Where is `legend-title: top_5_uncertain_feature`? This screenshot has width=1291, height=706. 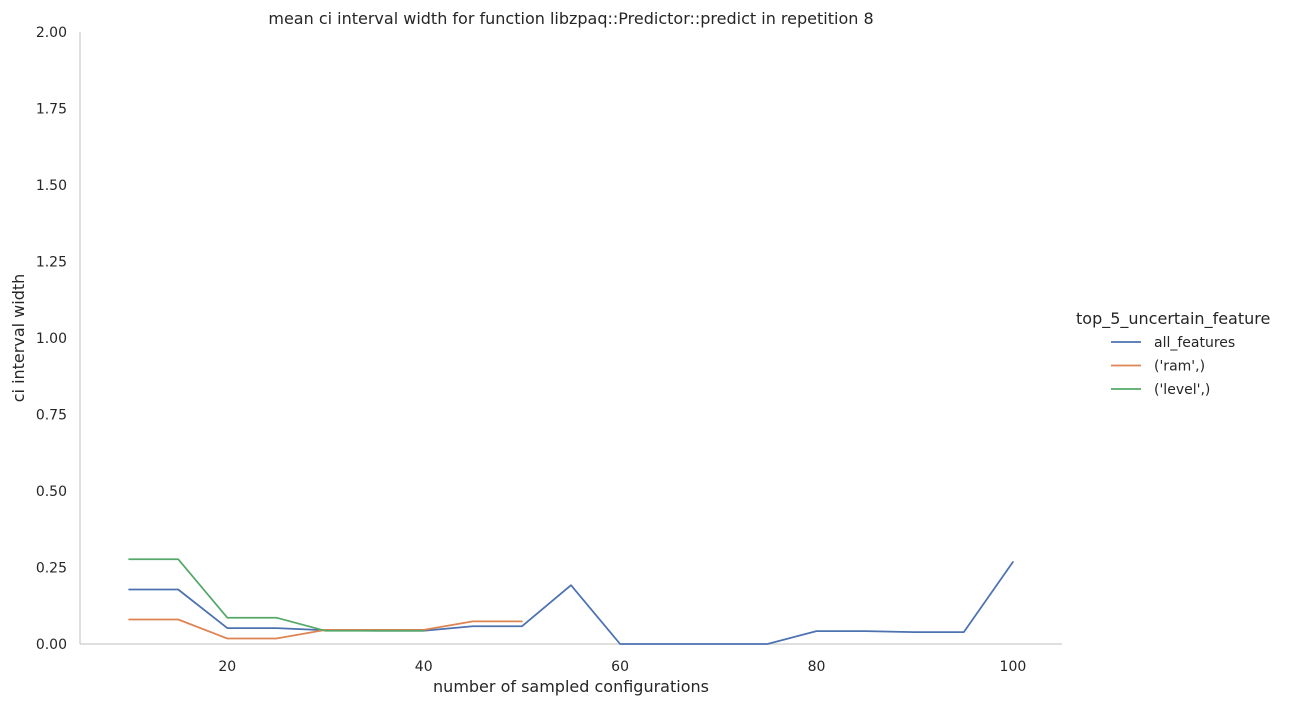 legend-title: top_5_uncertain_feature is located at coordinates (1173, 319).